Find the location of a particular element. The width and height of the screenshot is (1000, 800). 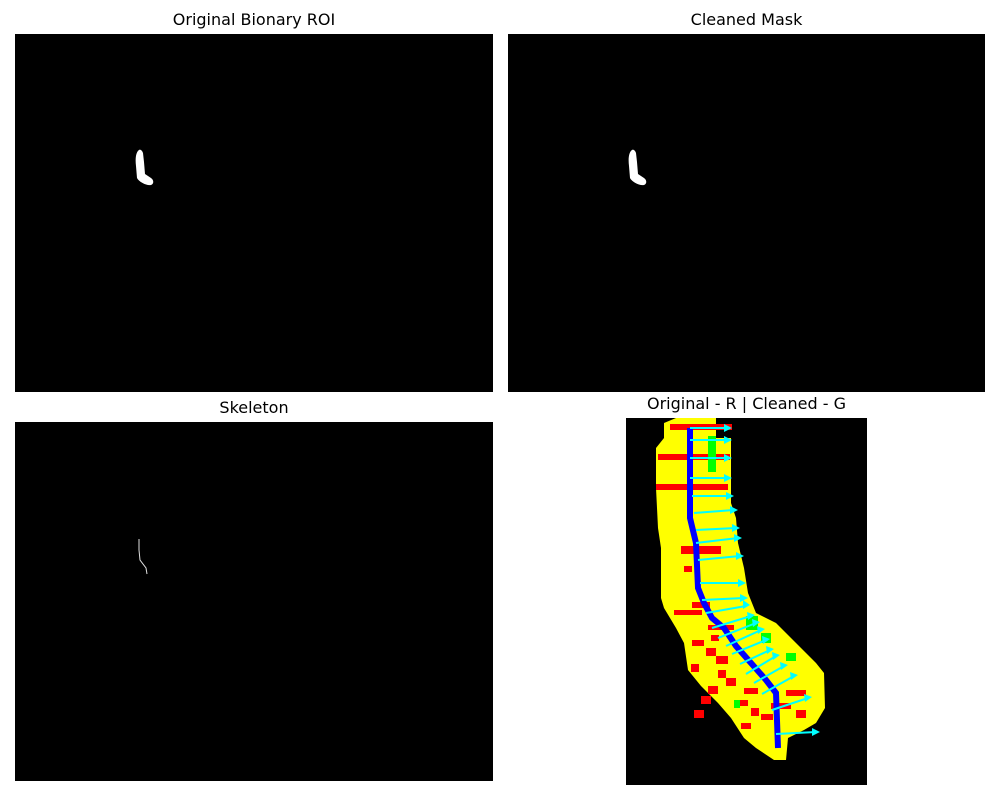

skeleton-centerline is located at coordinates (734, 588).